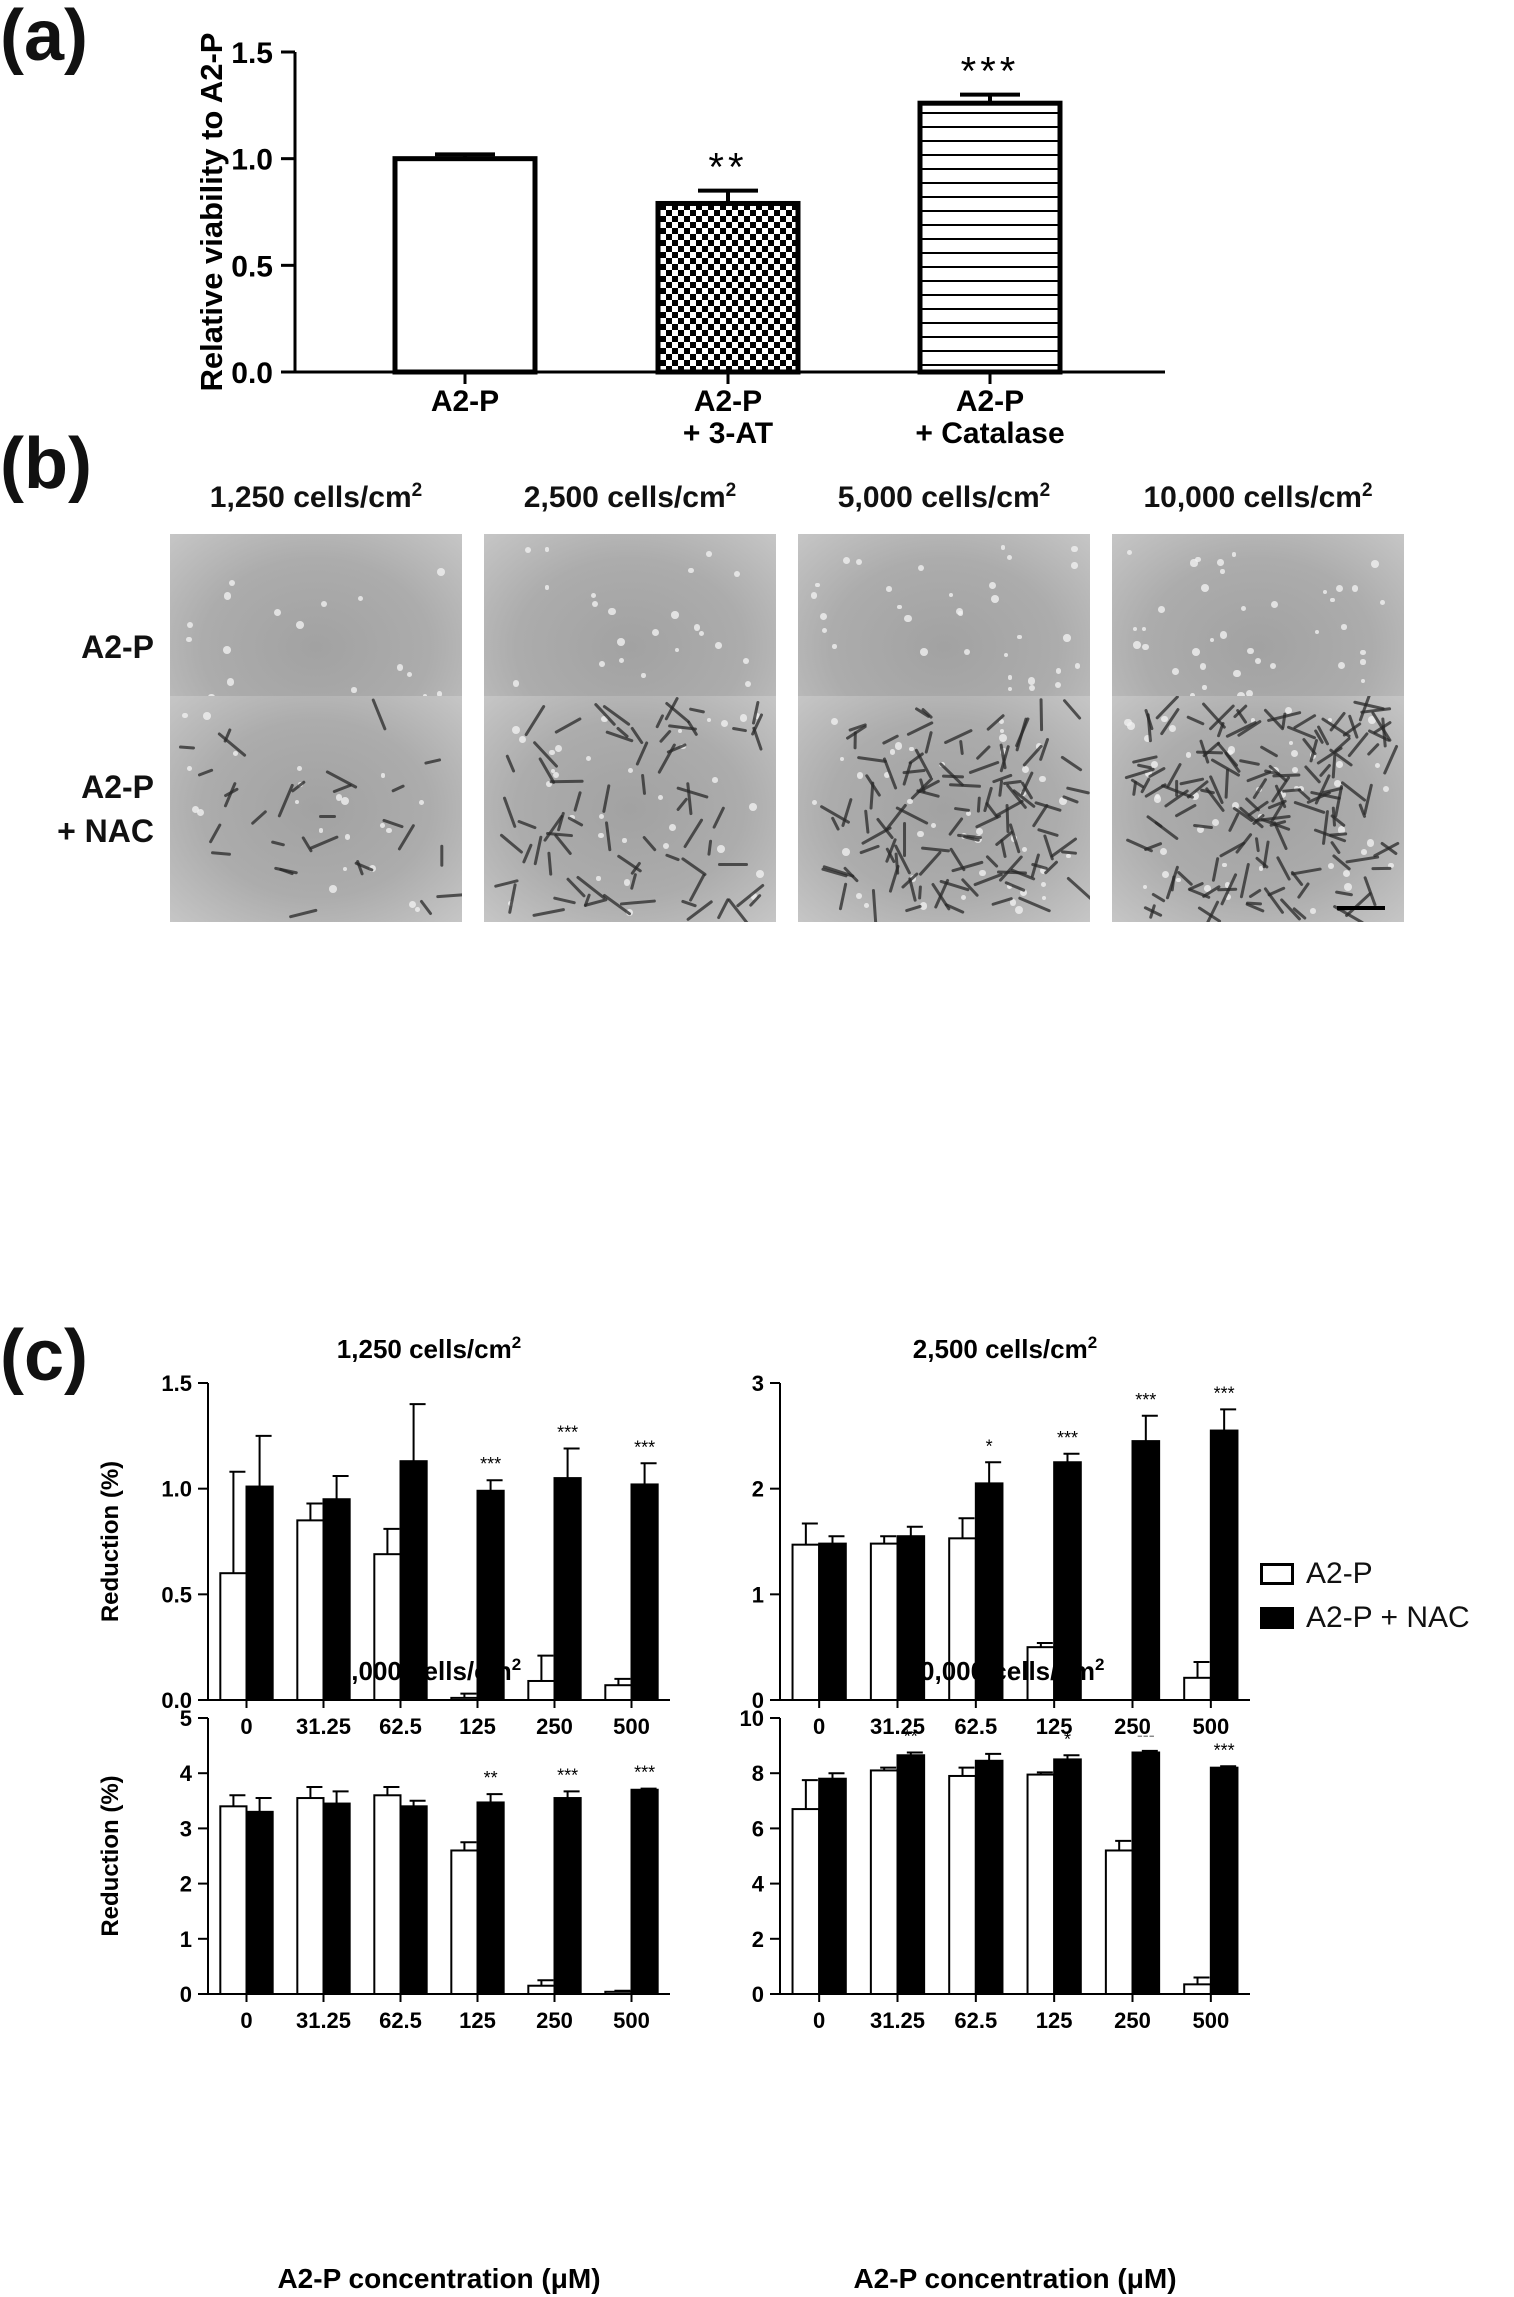 The image size is (1514, 2297). What do you see at coordinates (1005, 1348) in the screenshot?
I see `subchart-title: 2,500 cells/cm2` at bounding box center [1005, 1348].